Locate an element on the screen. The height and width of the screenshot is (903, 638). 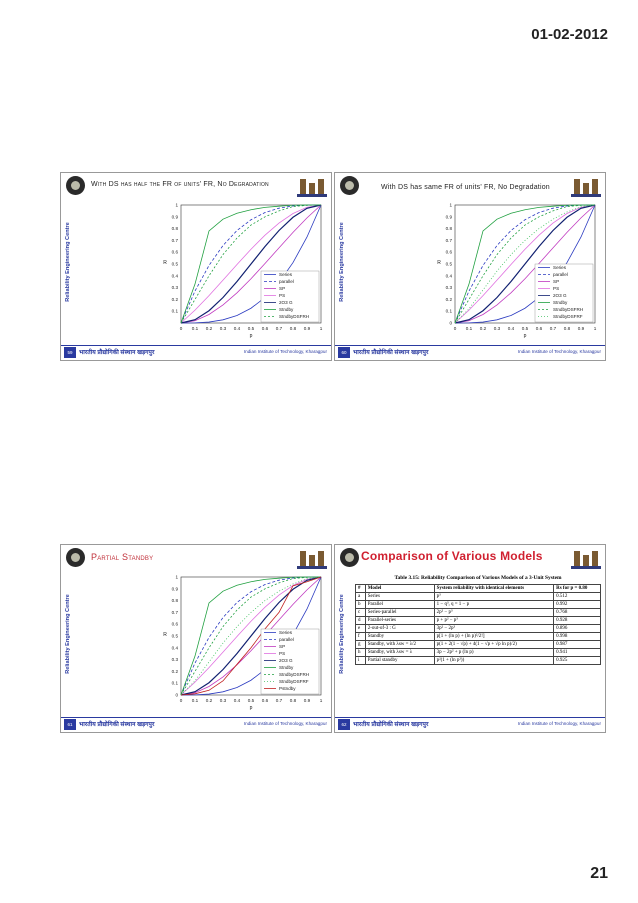
slide-number: 59 is located at coordinates (70, 352).